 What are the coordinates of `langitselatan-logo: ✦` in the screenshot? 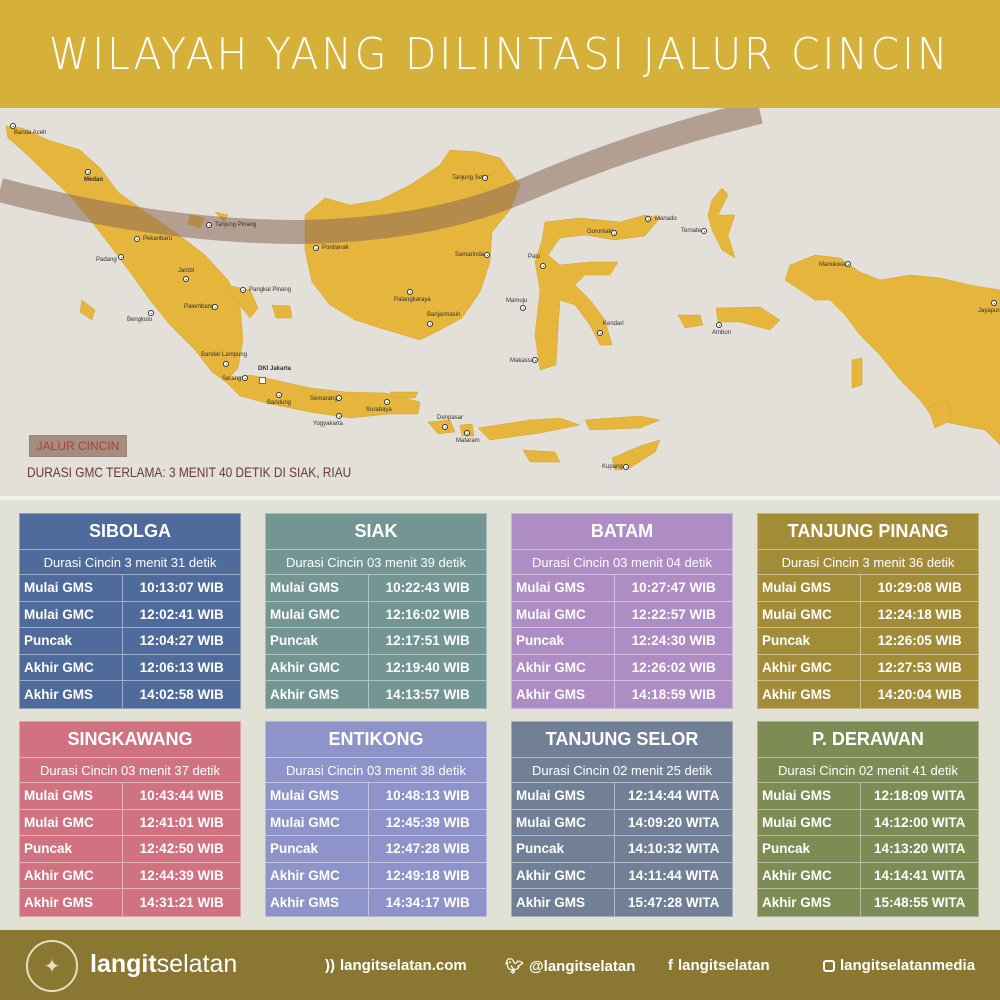 It's located at (52, 966).